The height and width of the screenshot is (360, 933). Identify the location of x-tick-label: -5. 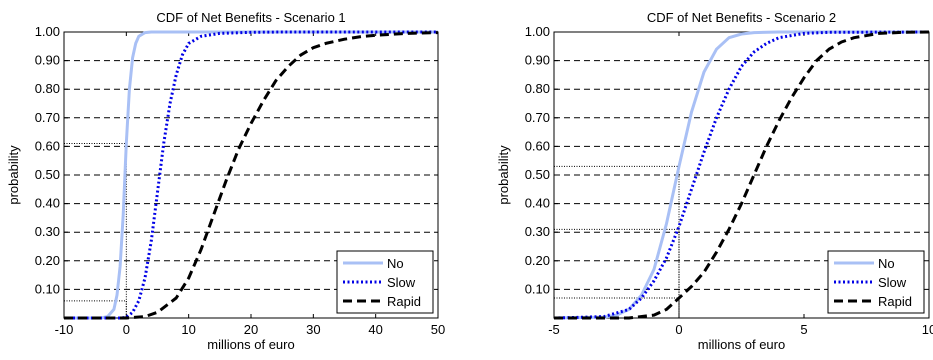
(554, 329).